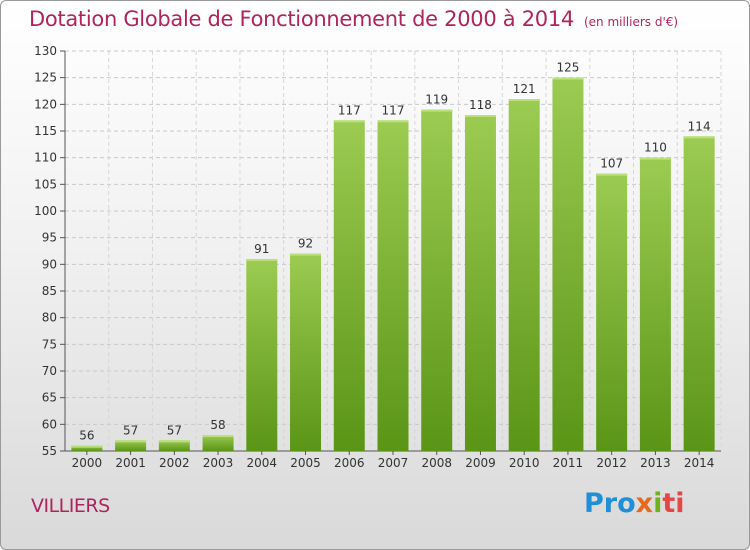 This screenshot has width=750, height=550. What do you see at coordinates (436, 100) in the screenshot?
I see `data-label: 119` at bounding box center [436, 100].